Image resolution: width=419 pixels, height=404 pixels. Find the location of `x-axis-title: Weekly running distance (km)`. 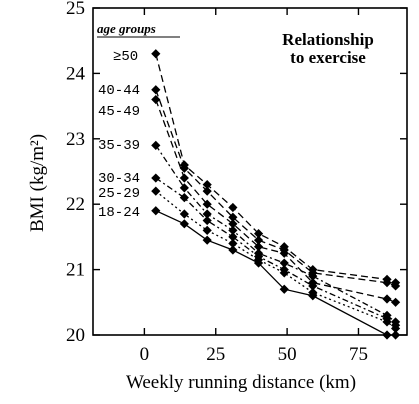

x-axis-title: Weekly running distance (km) is located at coordinates (241, 382).